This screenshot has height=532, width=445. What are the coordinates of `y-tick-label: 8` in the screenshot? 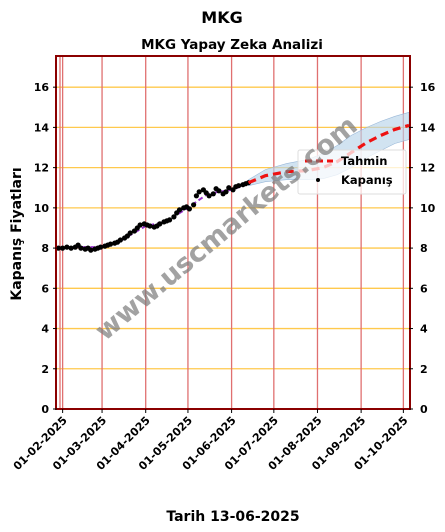 It's located at (45, 248).